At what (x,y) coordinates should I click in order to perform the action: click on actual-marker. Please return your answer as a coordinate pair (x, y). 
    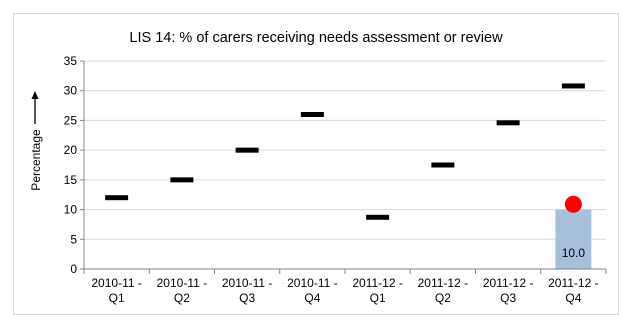
    Looking at the image, I should click on (573, 204).